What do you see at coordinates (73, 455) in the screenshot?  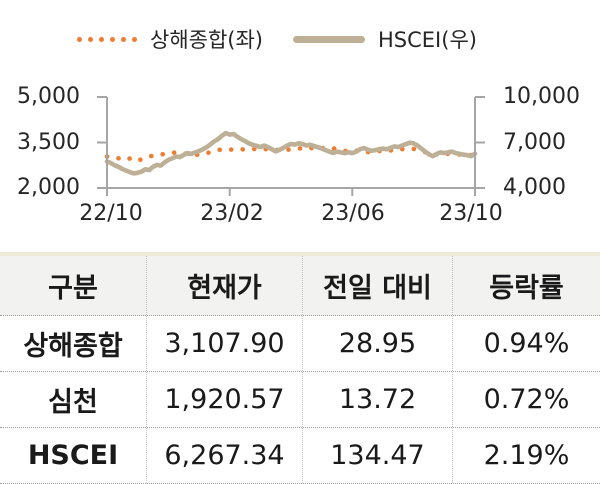 I see `row-label: HSCEI` at bounding box center [73, 455].